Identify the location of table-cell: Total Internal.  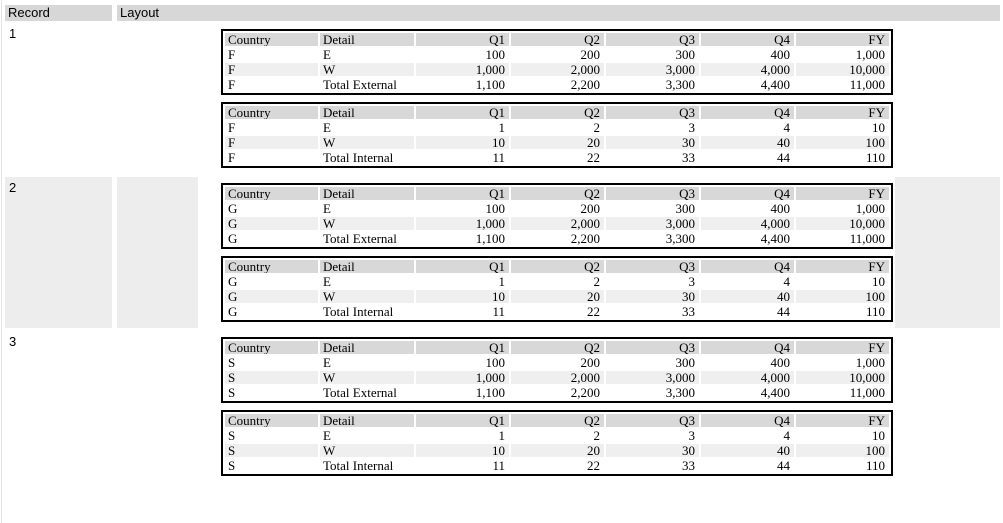
(358, 465).